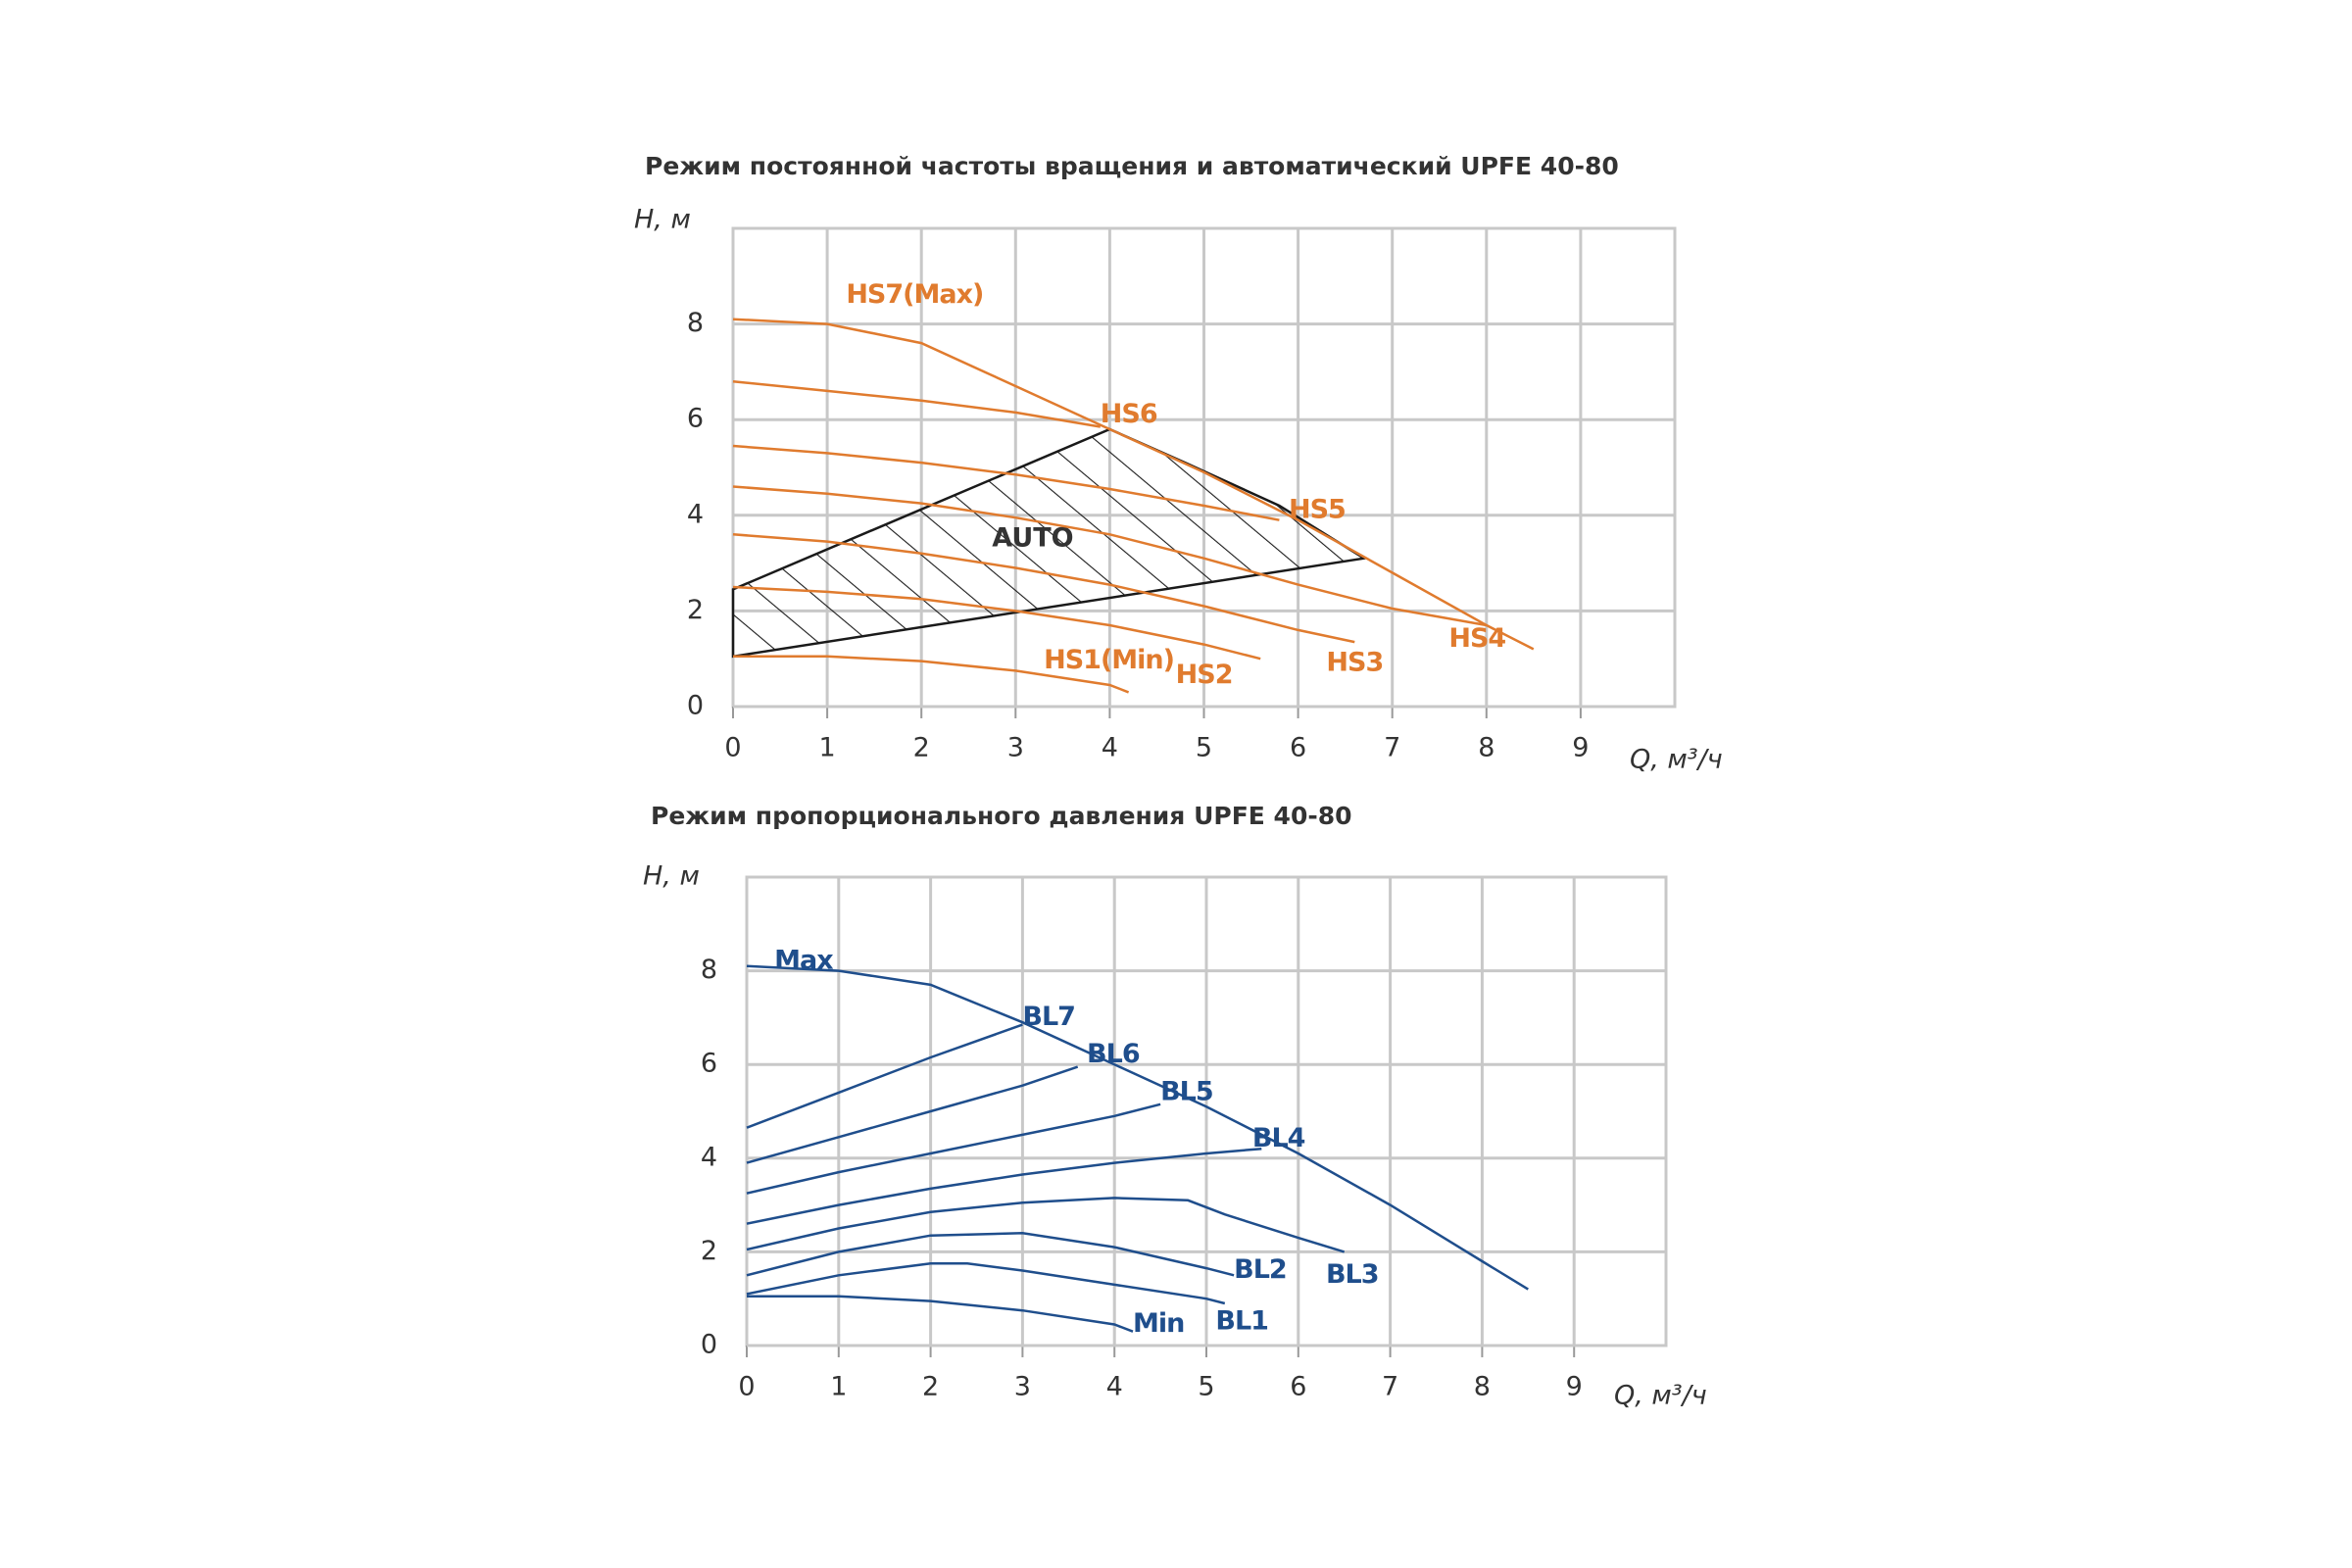 The width and height of the screenshot is (2352, 1568). Describe the element at coordinates (1048, 1017) in the screenshot. I see `curve-label: BL7` at that location.